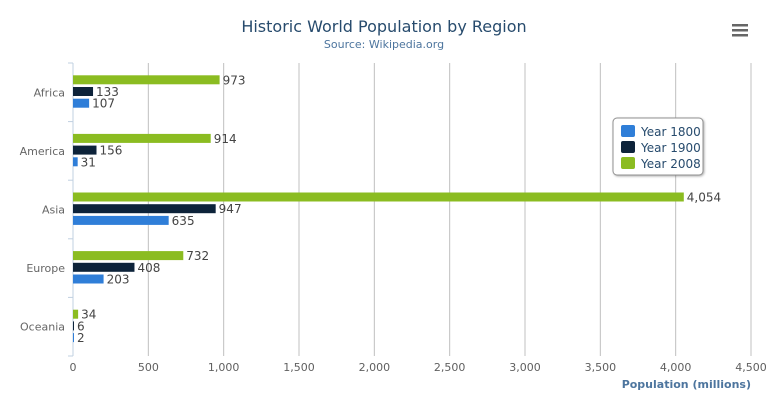  What do you see at coordinates (601, 367) in the screenshot?
I see `x-tick-label: 3,500` at bounding box center [601, 367].